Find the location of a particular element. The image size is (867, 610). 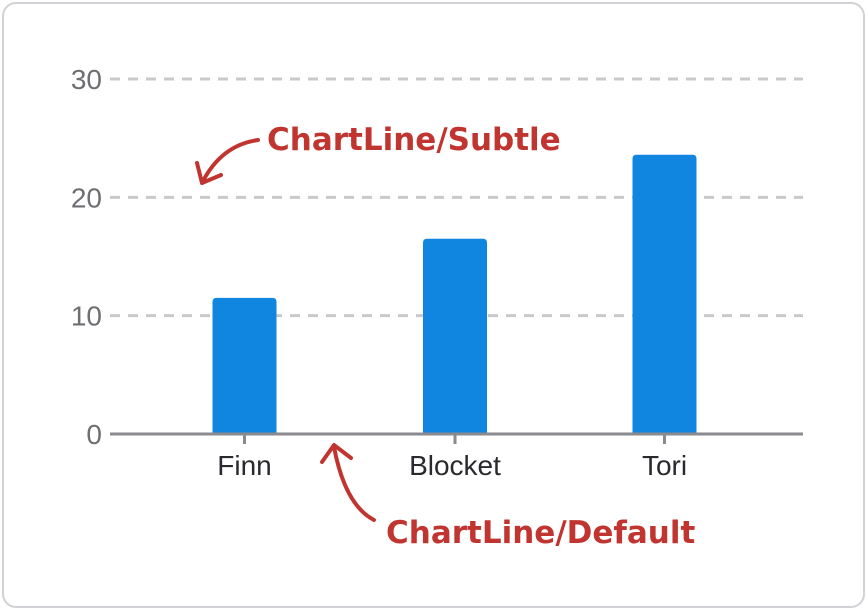

annotation-default: ChartLine/Default is located at coordinates (508, 497).